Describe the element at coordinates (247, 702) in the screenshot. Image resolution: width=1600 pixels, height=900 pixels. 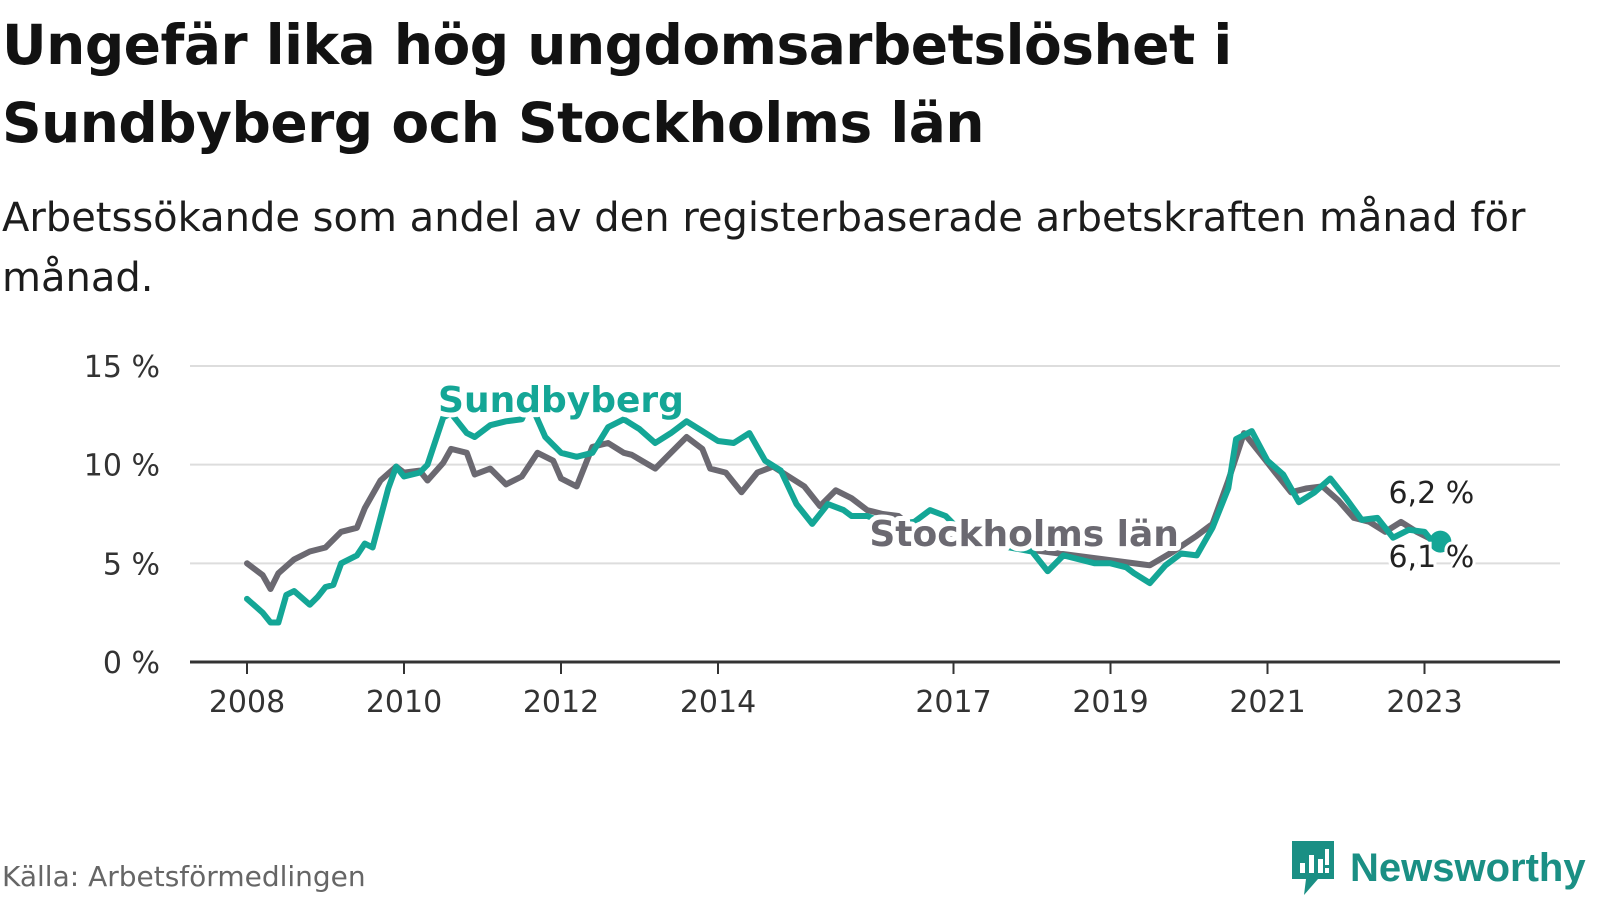
I see `x-tick-label: 2008` at that location.